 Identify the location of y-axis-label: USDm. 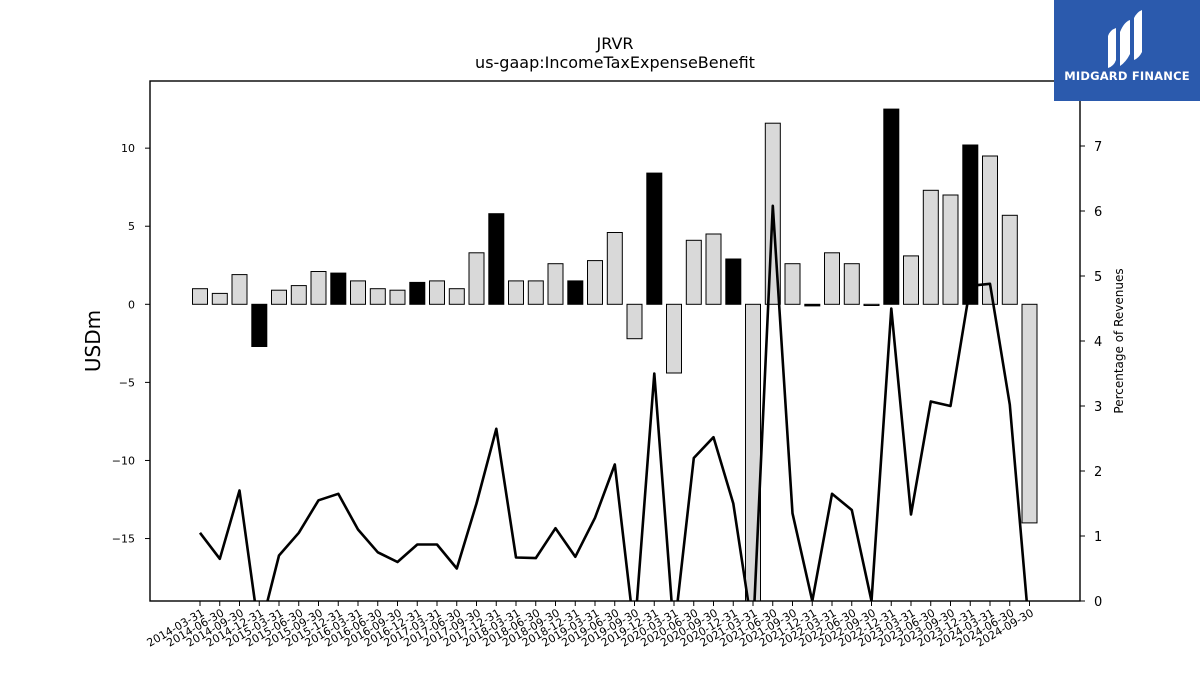
(93, 341).